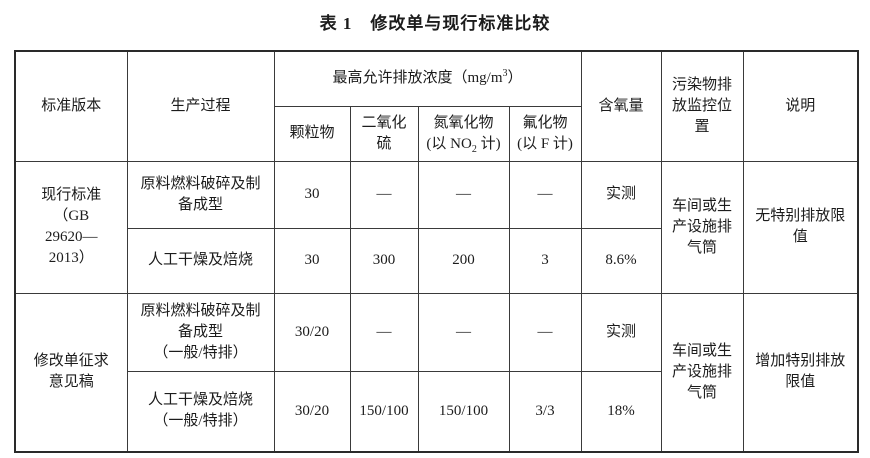  Describe the element at coordinates (545, 122) in the screenshot. I see `fluoride-name: 氟化物` at that location.